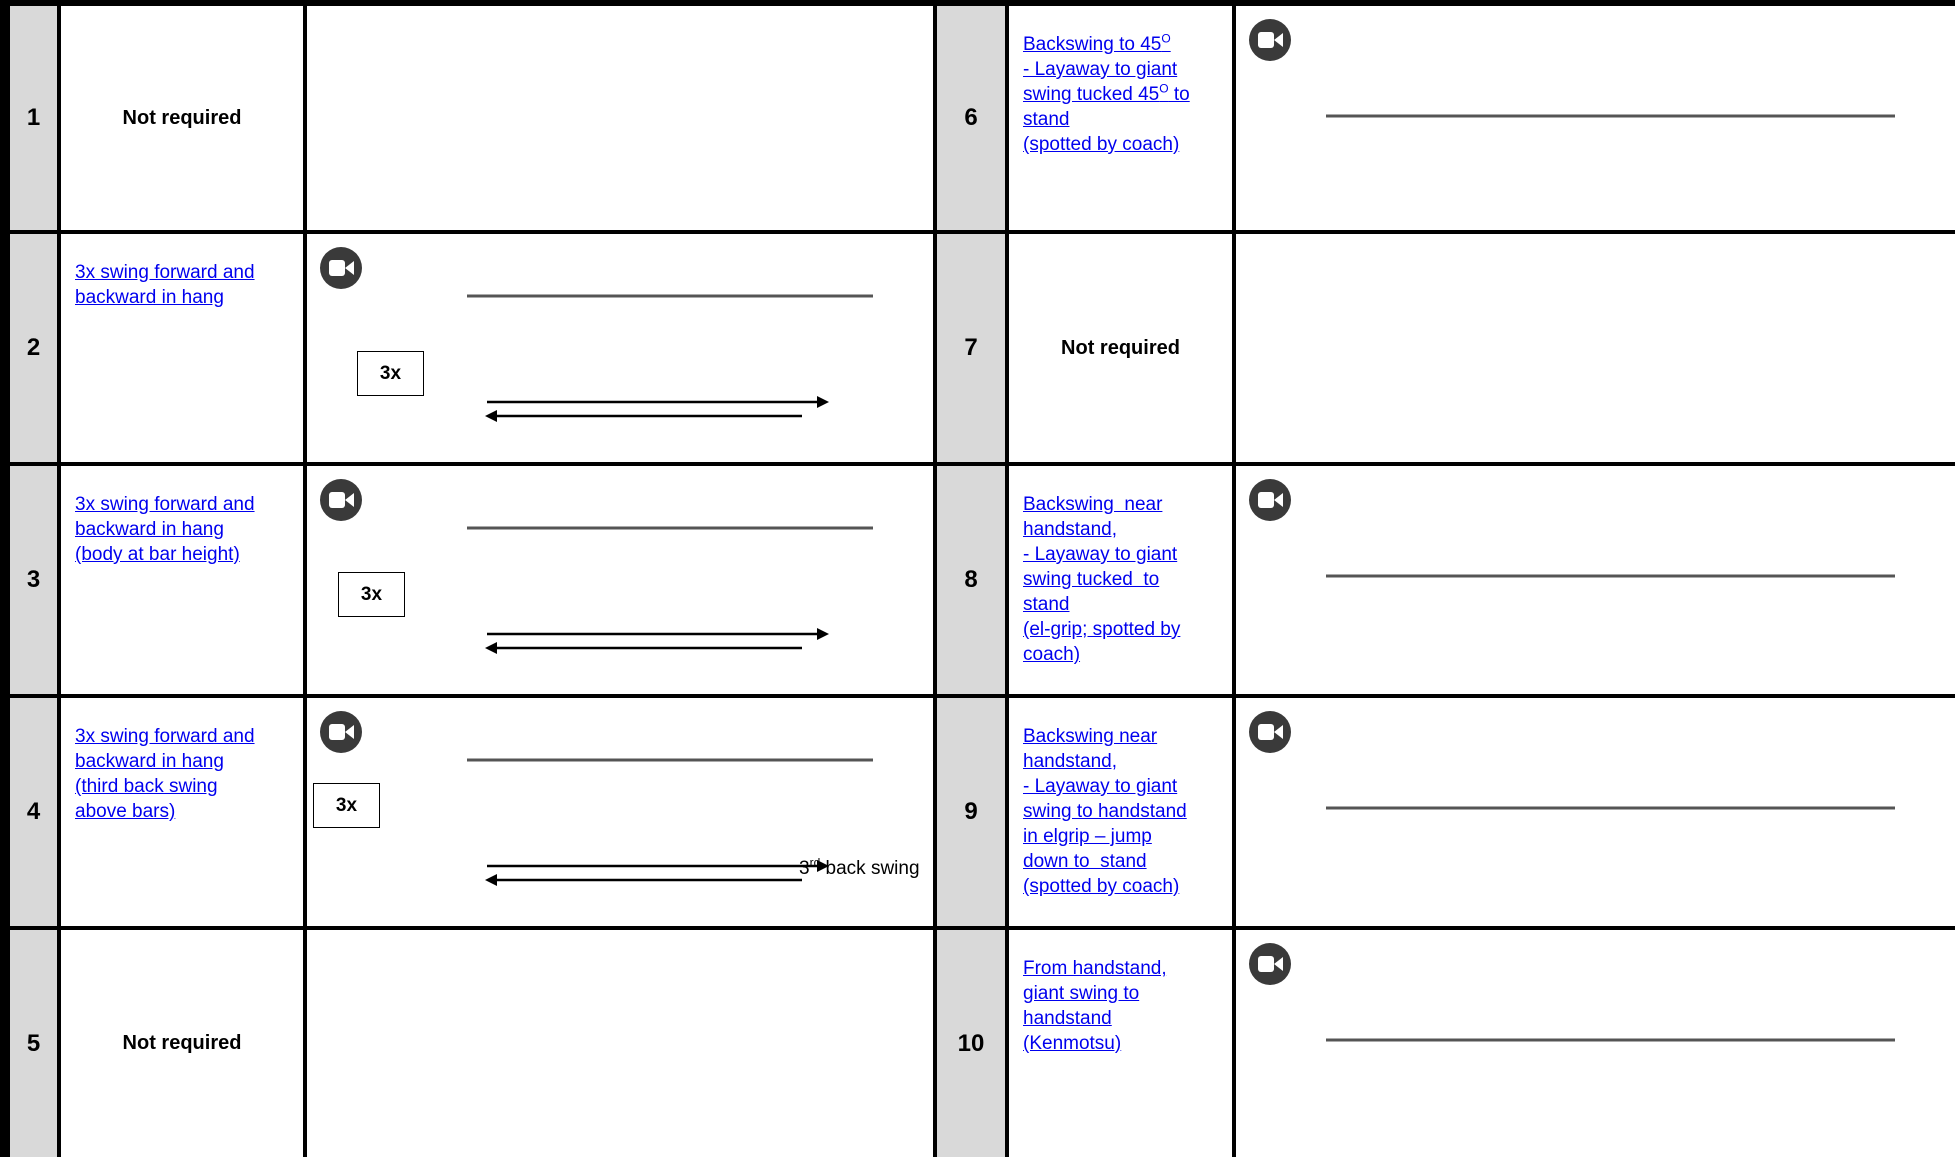  Describe the element at coordinates (815, 862) in the screenshot. I see `superscript: rd` at that location.